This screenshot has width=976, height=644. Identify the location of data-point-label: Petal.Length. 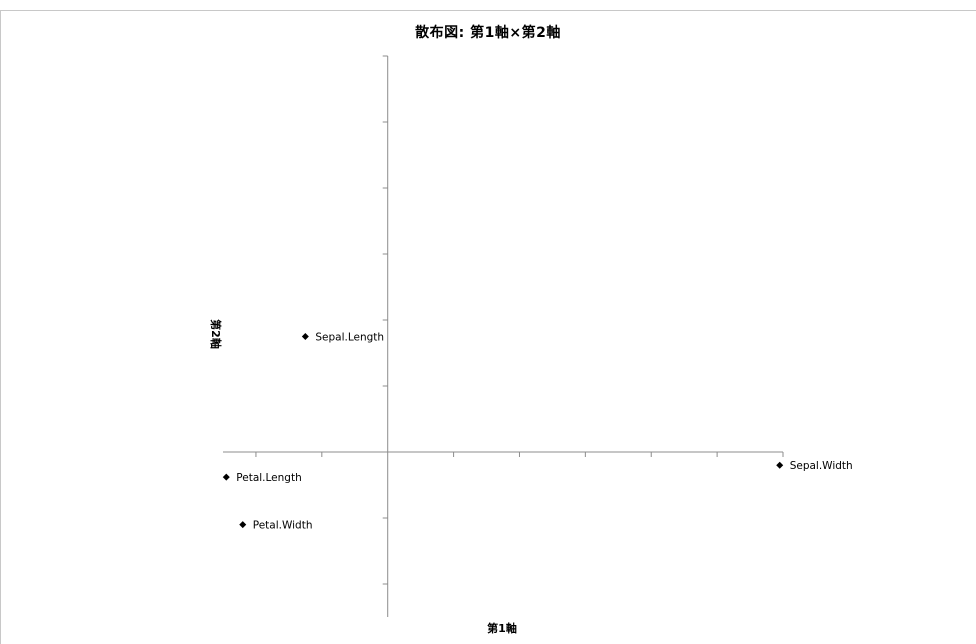
(268, 478).